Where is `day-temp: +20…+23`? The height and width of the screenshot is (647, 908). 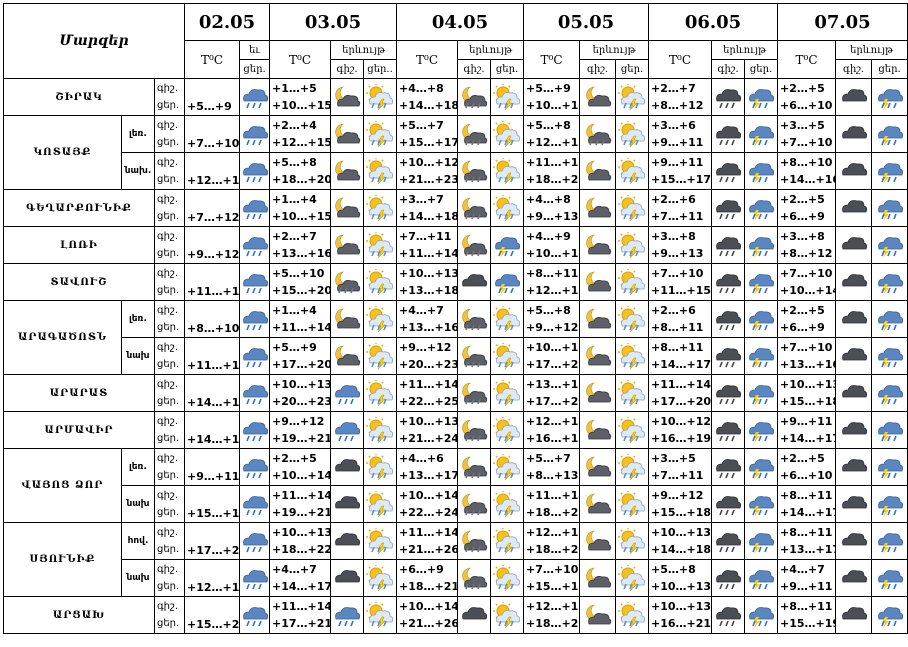 day-temp: +20…+23 is located at coordinates (301, 401).